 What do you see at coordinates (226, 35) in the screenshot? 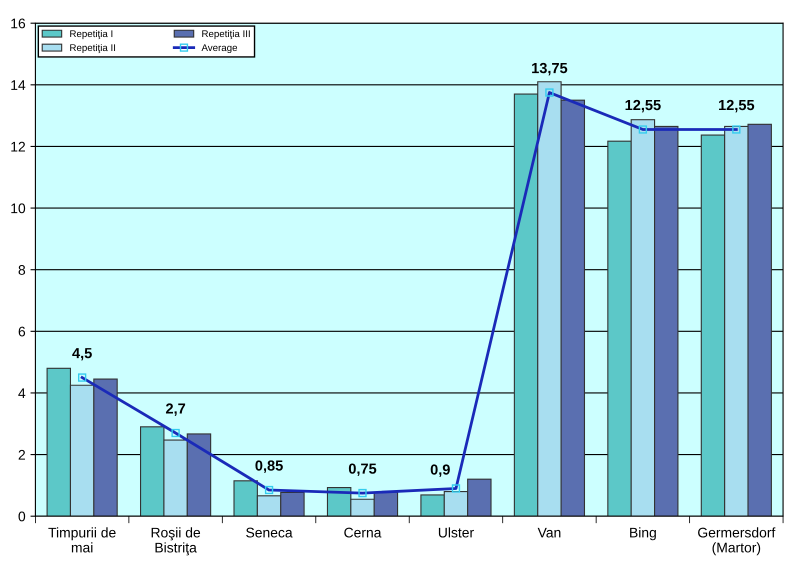
I see `legend-label: Repetiţia III` at bounding box center [226, 35].